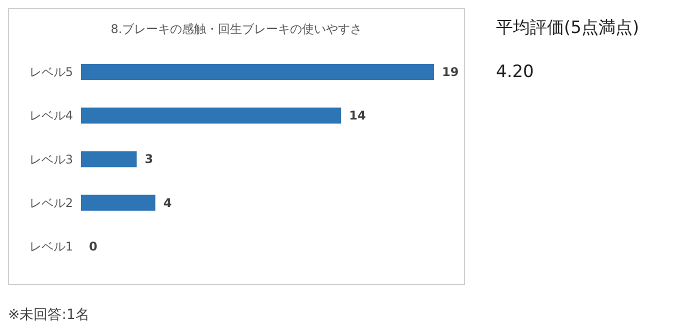 The image size is (700, 333). I want to click on data-label: 14, so click(357, 115).